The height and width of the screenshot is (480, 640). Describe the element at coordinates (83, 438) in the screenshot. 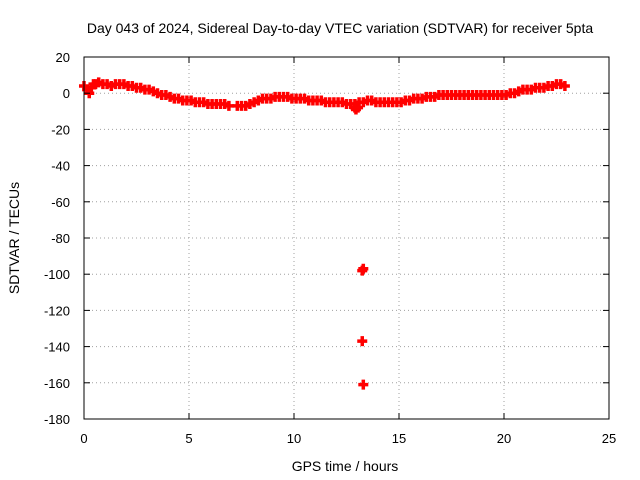

I see `x-tick-label: 0` at that location.